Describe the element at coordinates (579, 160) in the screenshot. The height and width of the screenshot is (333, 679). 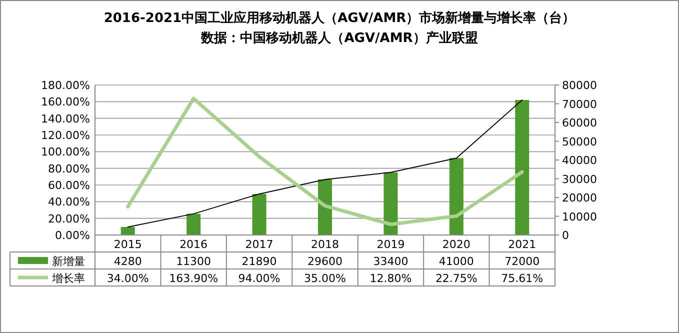
I see `y2-tick-label: 40000` at that location.